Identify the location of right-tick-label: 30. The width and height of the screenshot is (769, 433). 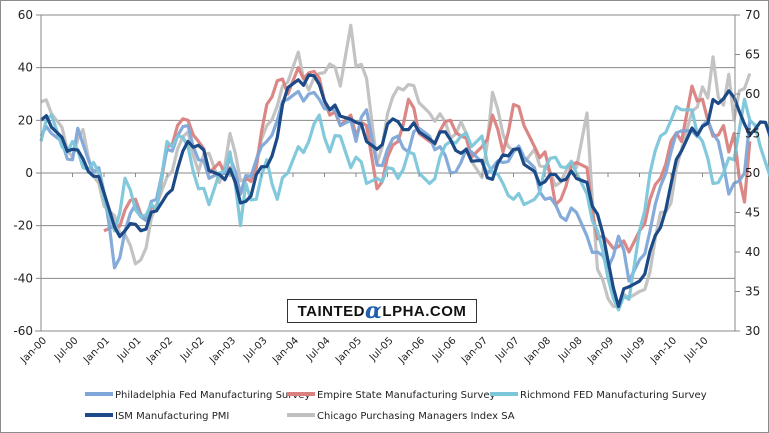
(752, 331).